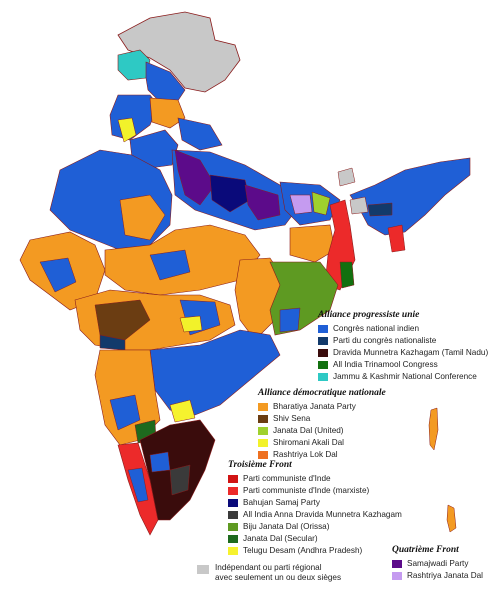 The height and width of the screenshot is (590, 500). I want to click on legend-item-third-6: Telugu Desam (Andhra Pradesh), so click(315, 550).